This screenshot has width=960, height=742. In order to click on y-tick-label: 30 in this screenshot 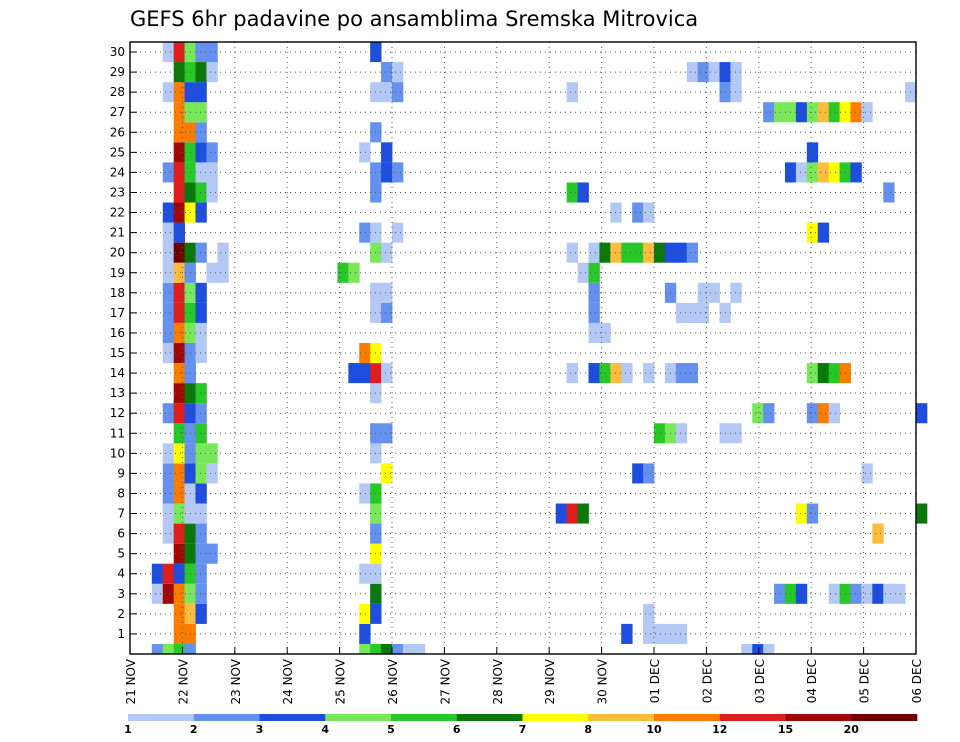, I will do `click(117, 52)`.